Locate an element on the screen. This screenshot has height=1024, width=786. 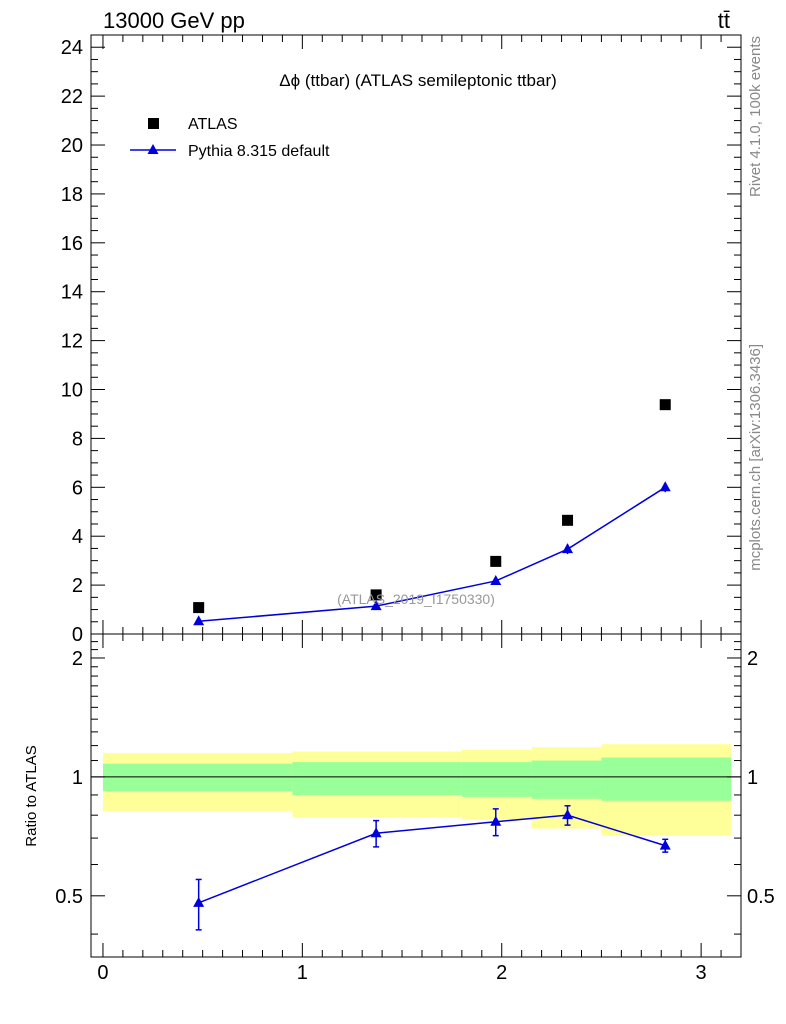
ratio-y-tick-label-right: 0.5 is located at coordinates (761, 897).